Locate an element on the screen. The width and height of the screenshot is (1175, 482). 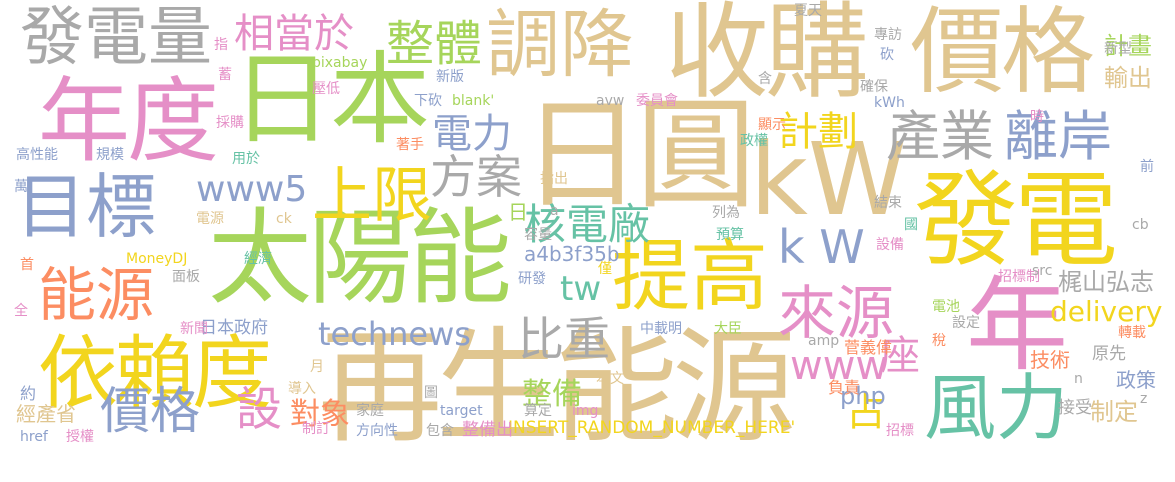
word: 確保 is located at coordinates (874, 87).